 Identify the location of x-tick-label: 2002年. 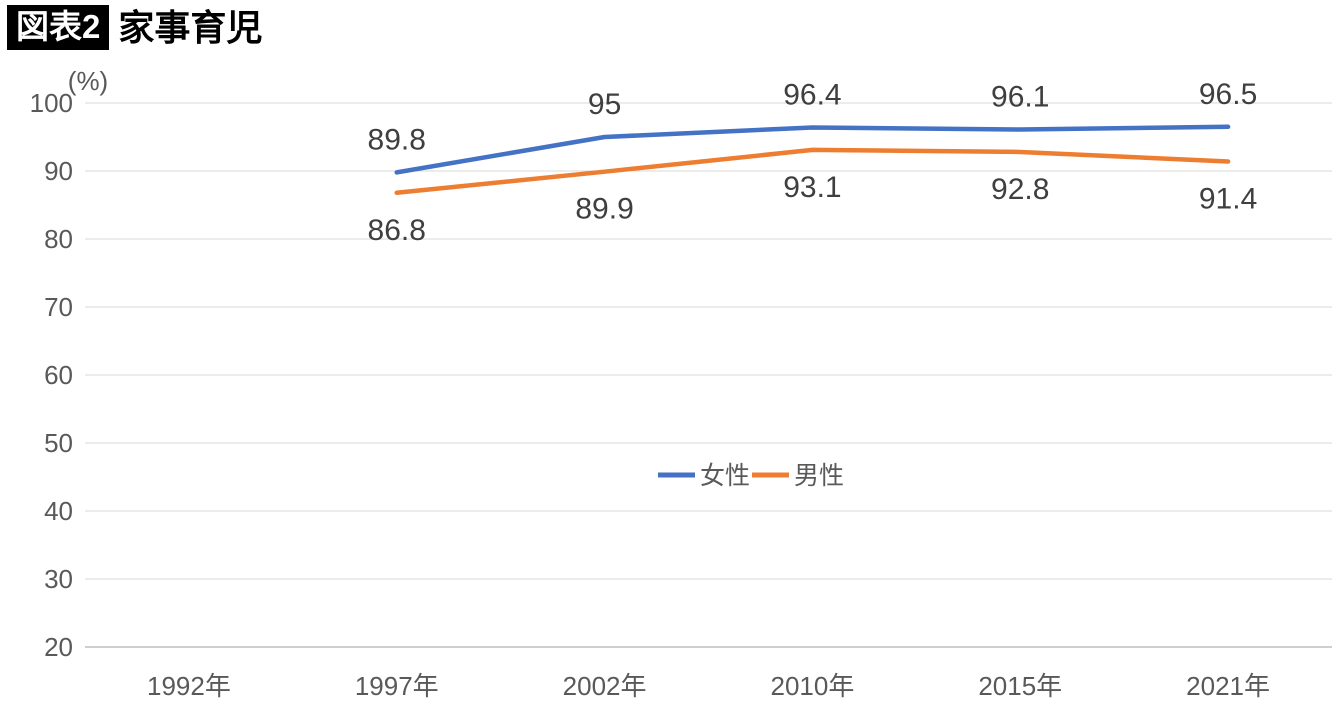
(605, 686).